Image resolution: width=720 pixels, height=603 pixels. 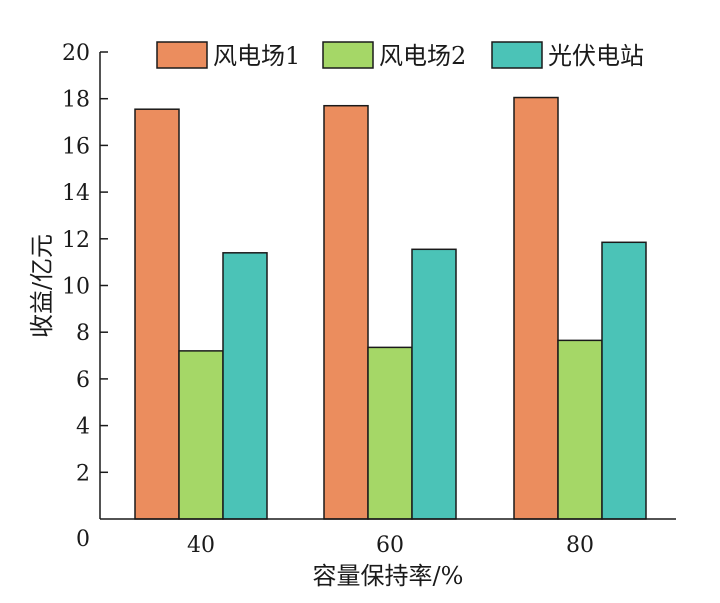 What do you see at coordinates (256, 56) in the screenshot?
I see `legend-label: 风电场1` at bounding box center [256, 56].